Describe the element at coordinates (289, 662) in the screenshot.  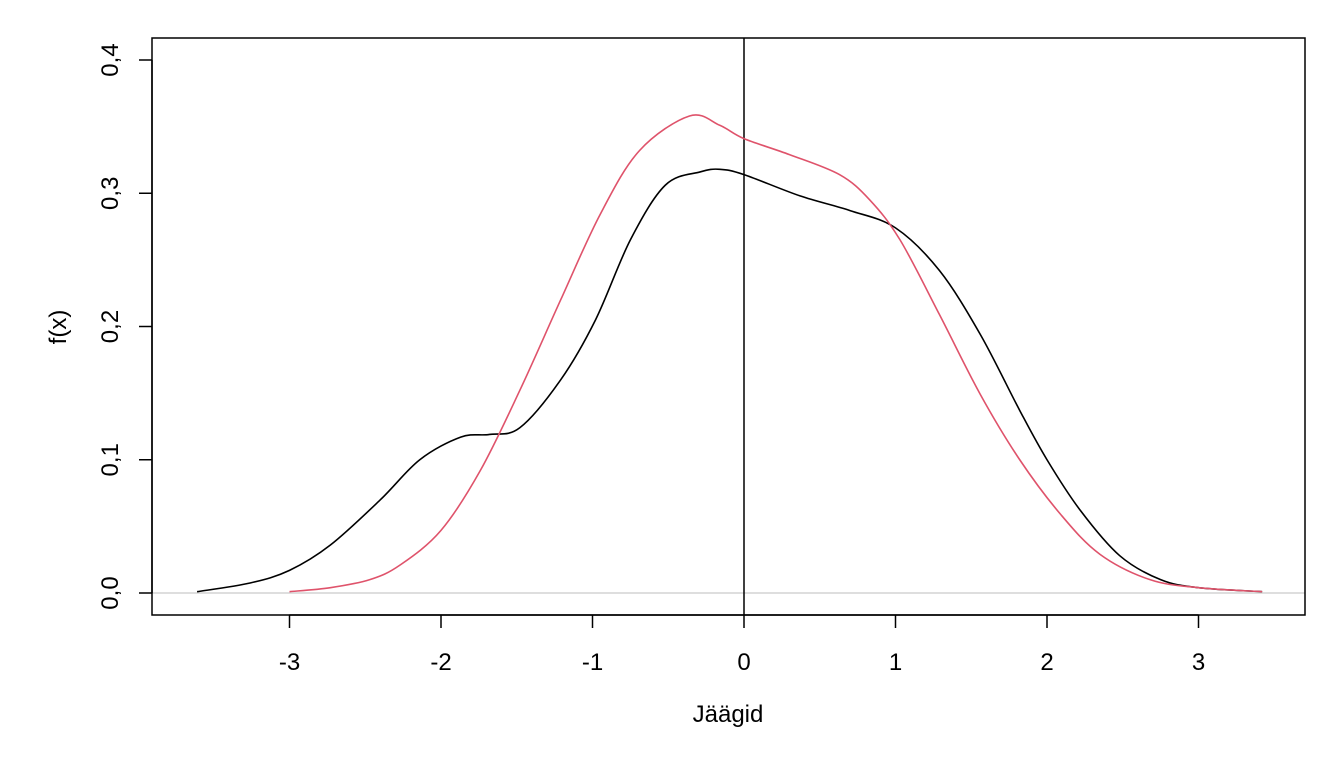
I see `x-tick-label: -3` at that location.